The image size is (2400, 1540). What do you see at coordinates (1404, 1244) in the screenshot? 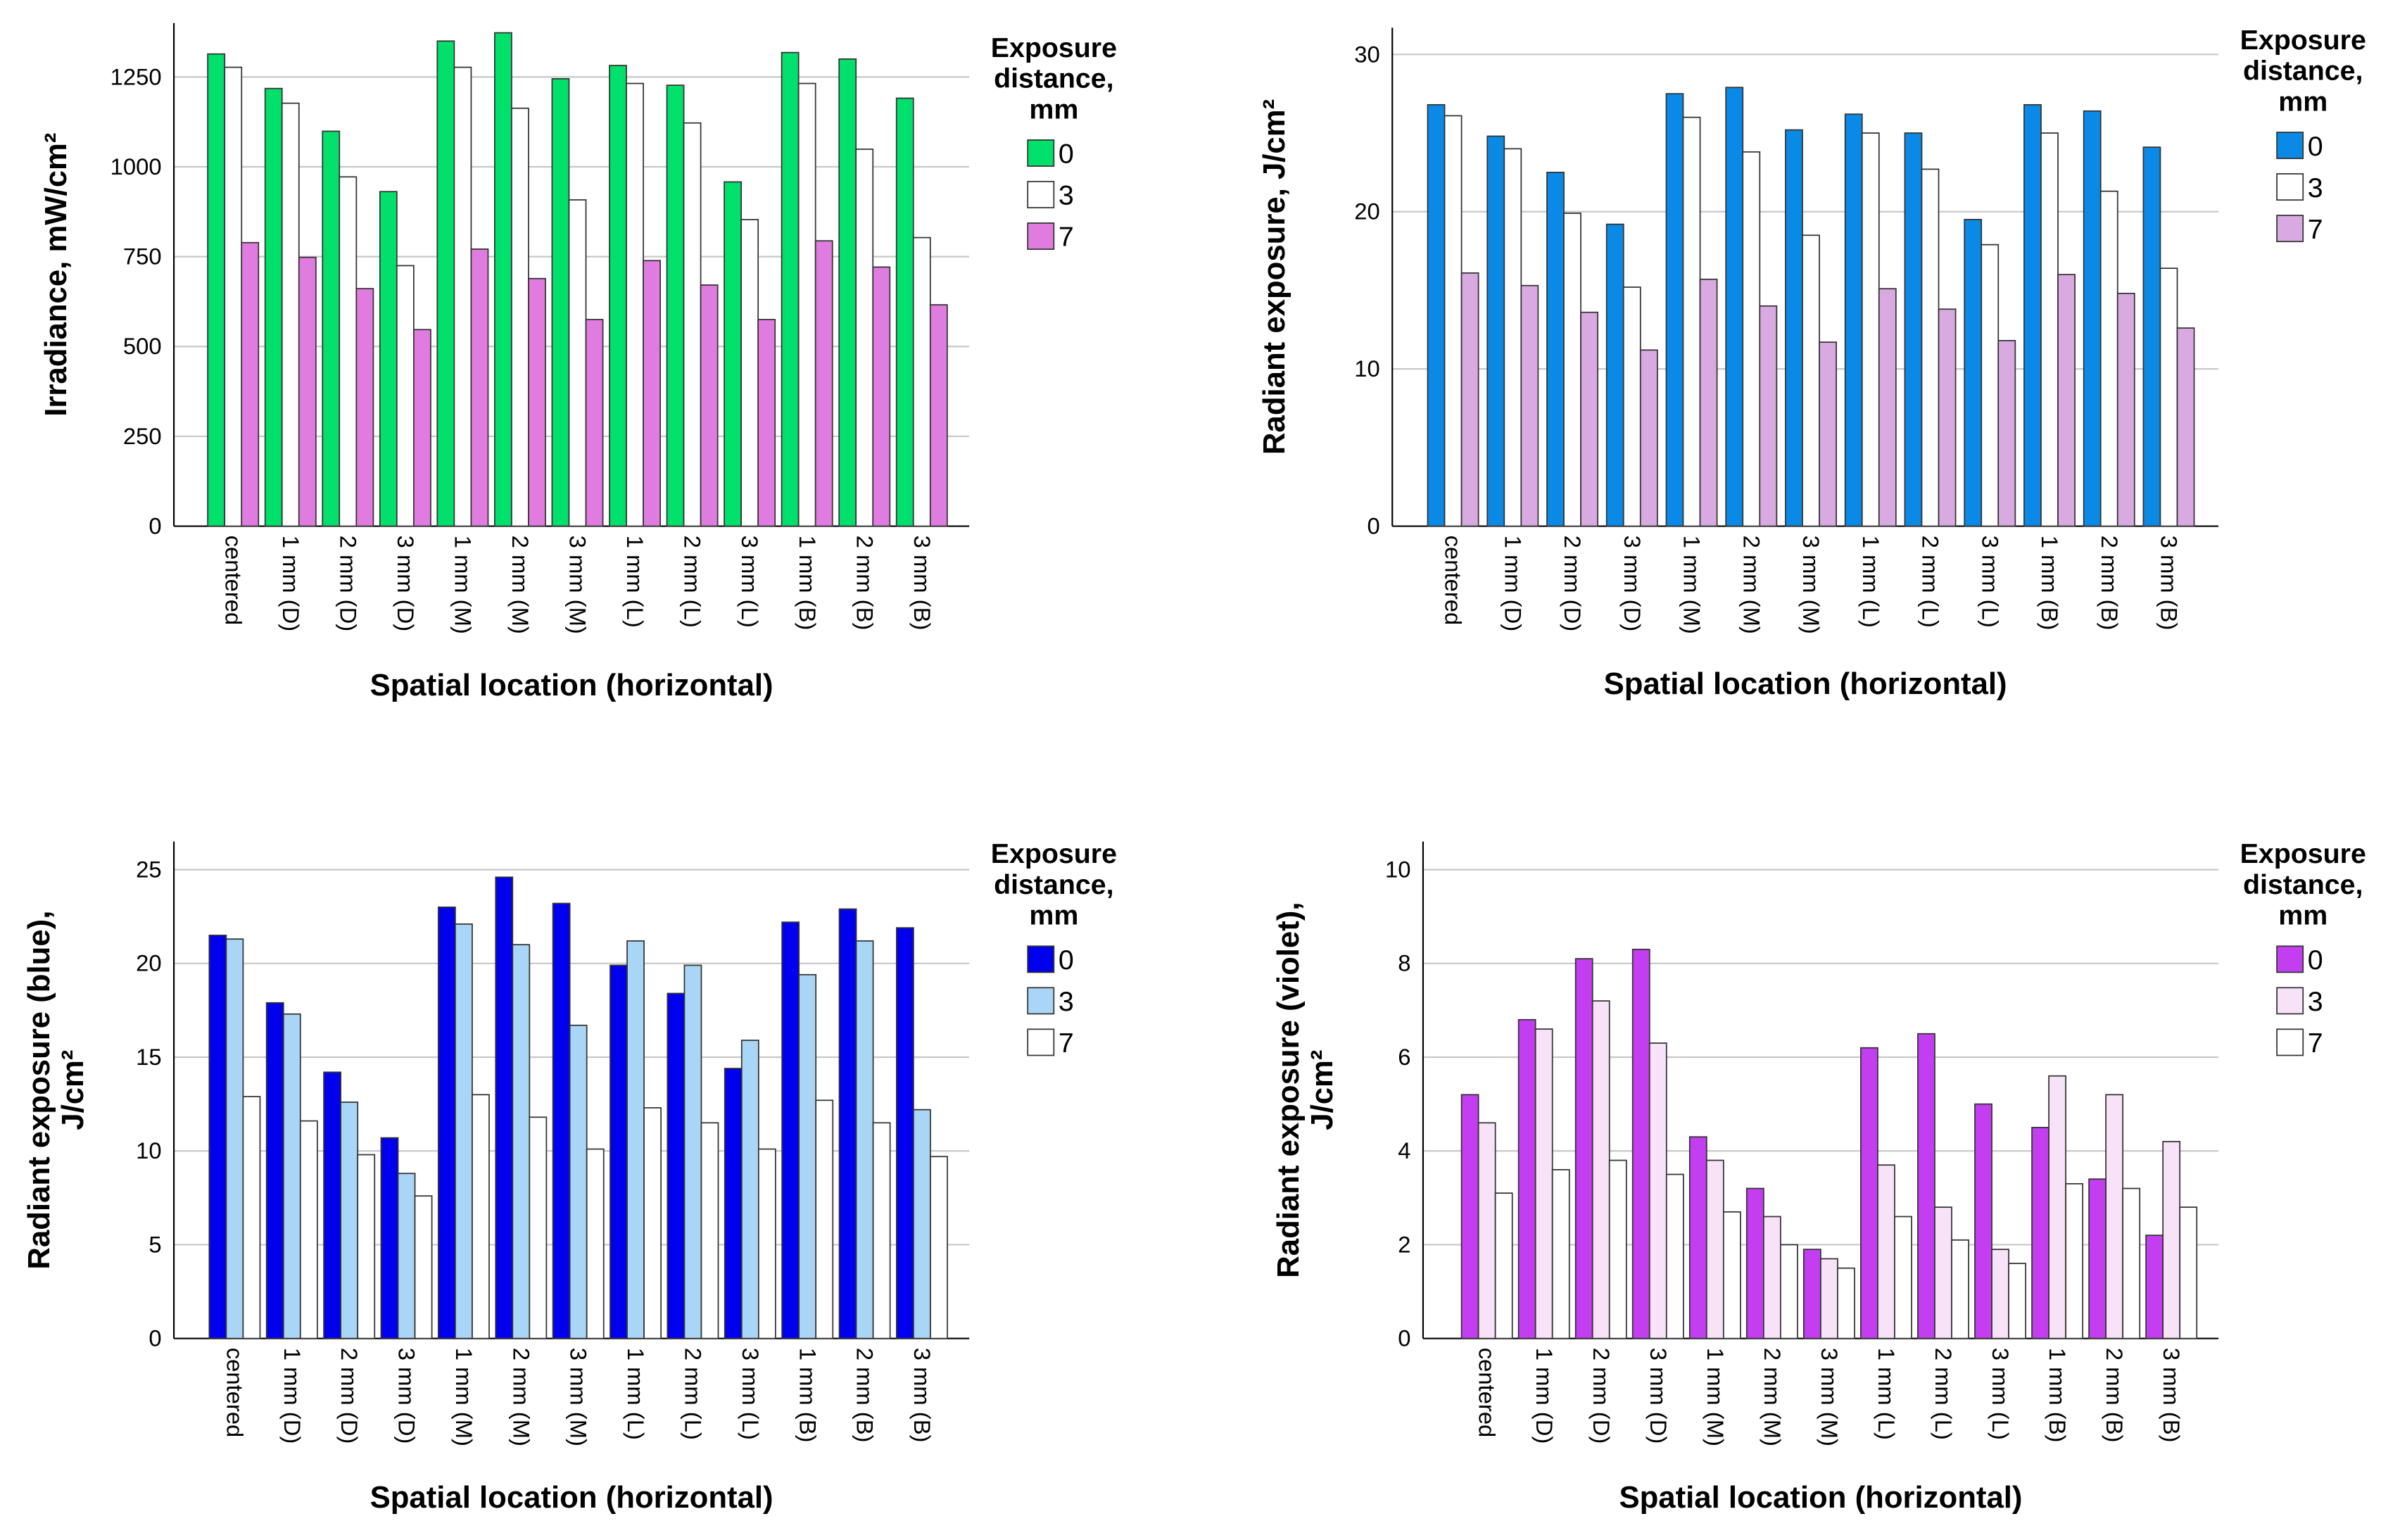
I see `y-tick-label: 2` at bounding box center [1404, 1244].